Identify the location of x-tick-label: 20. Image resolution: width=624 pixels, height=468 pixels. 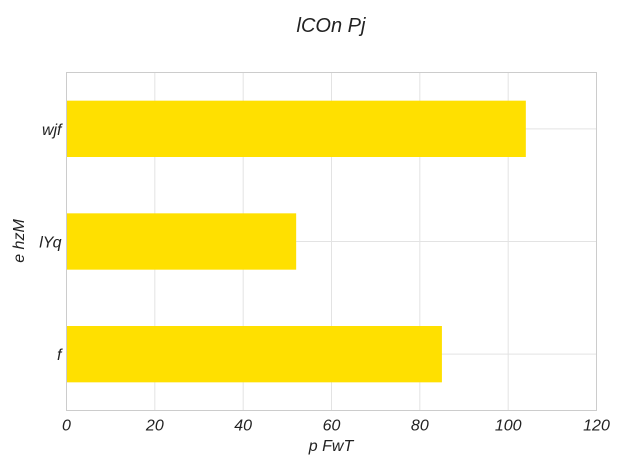
(154, 426).